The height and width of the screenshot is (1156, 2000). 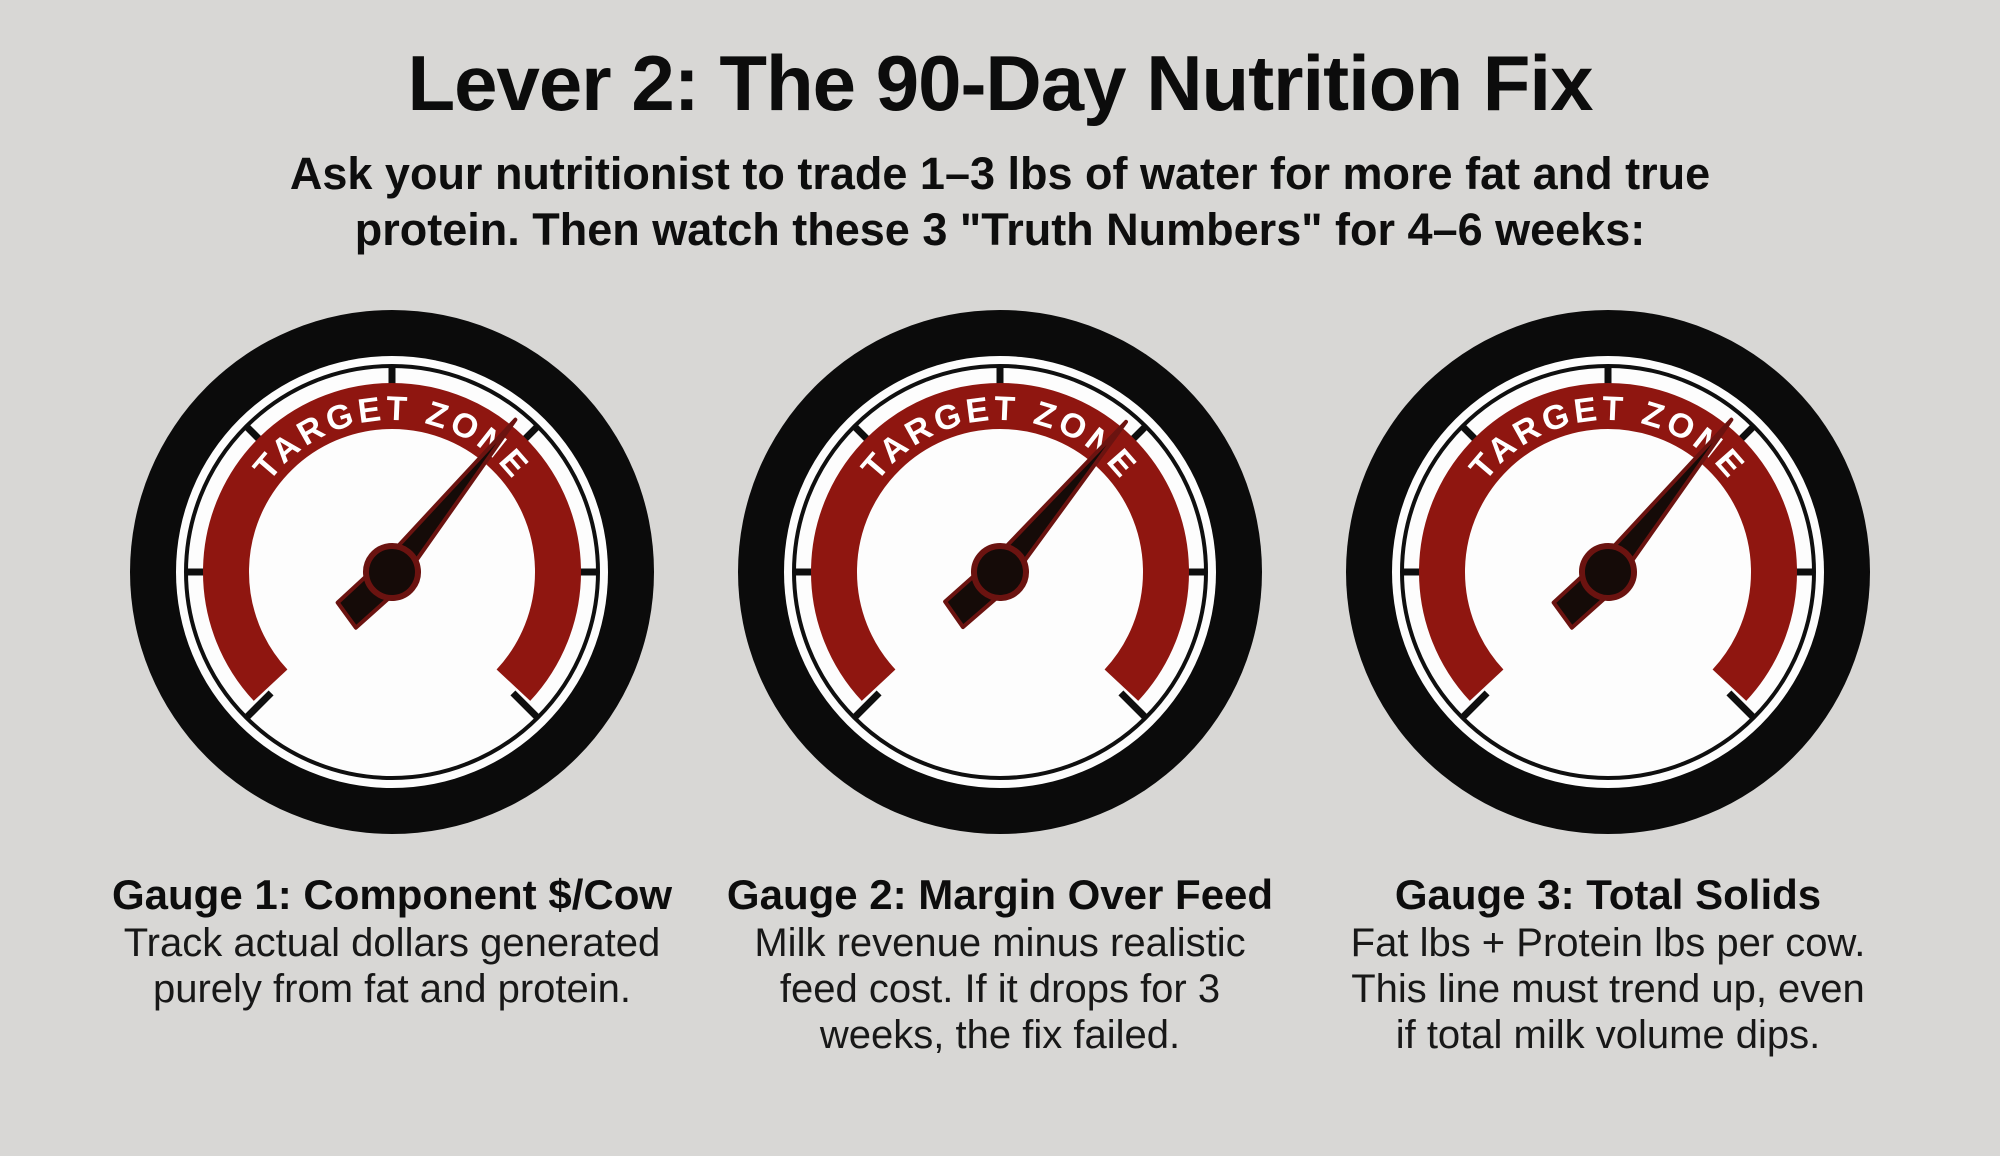 I want to click on gauge-dial-1: TARGET ZONE, so click(x=392, y=572).